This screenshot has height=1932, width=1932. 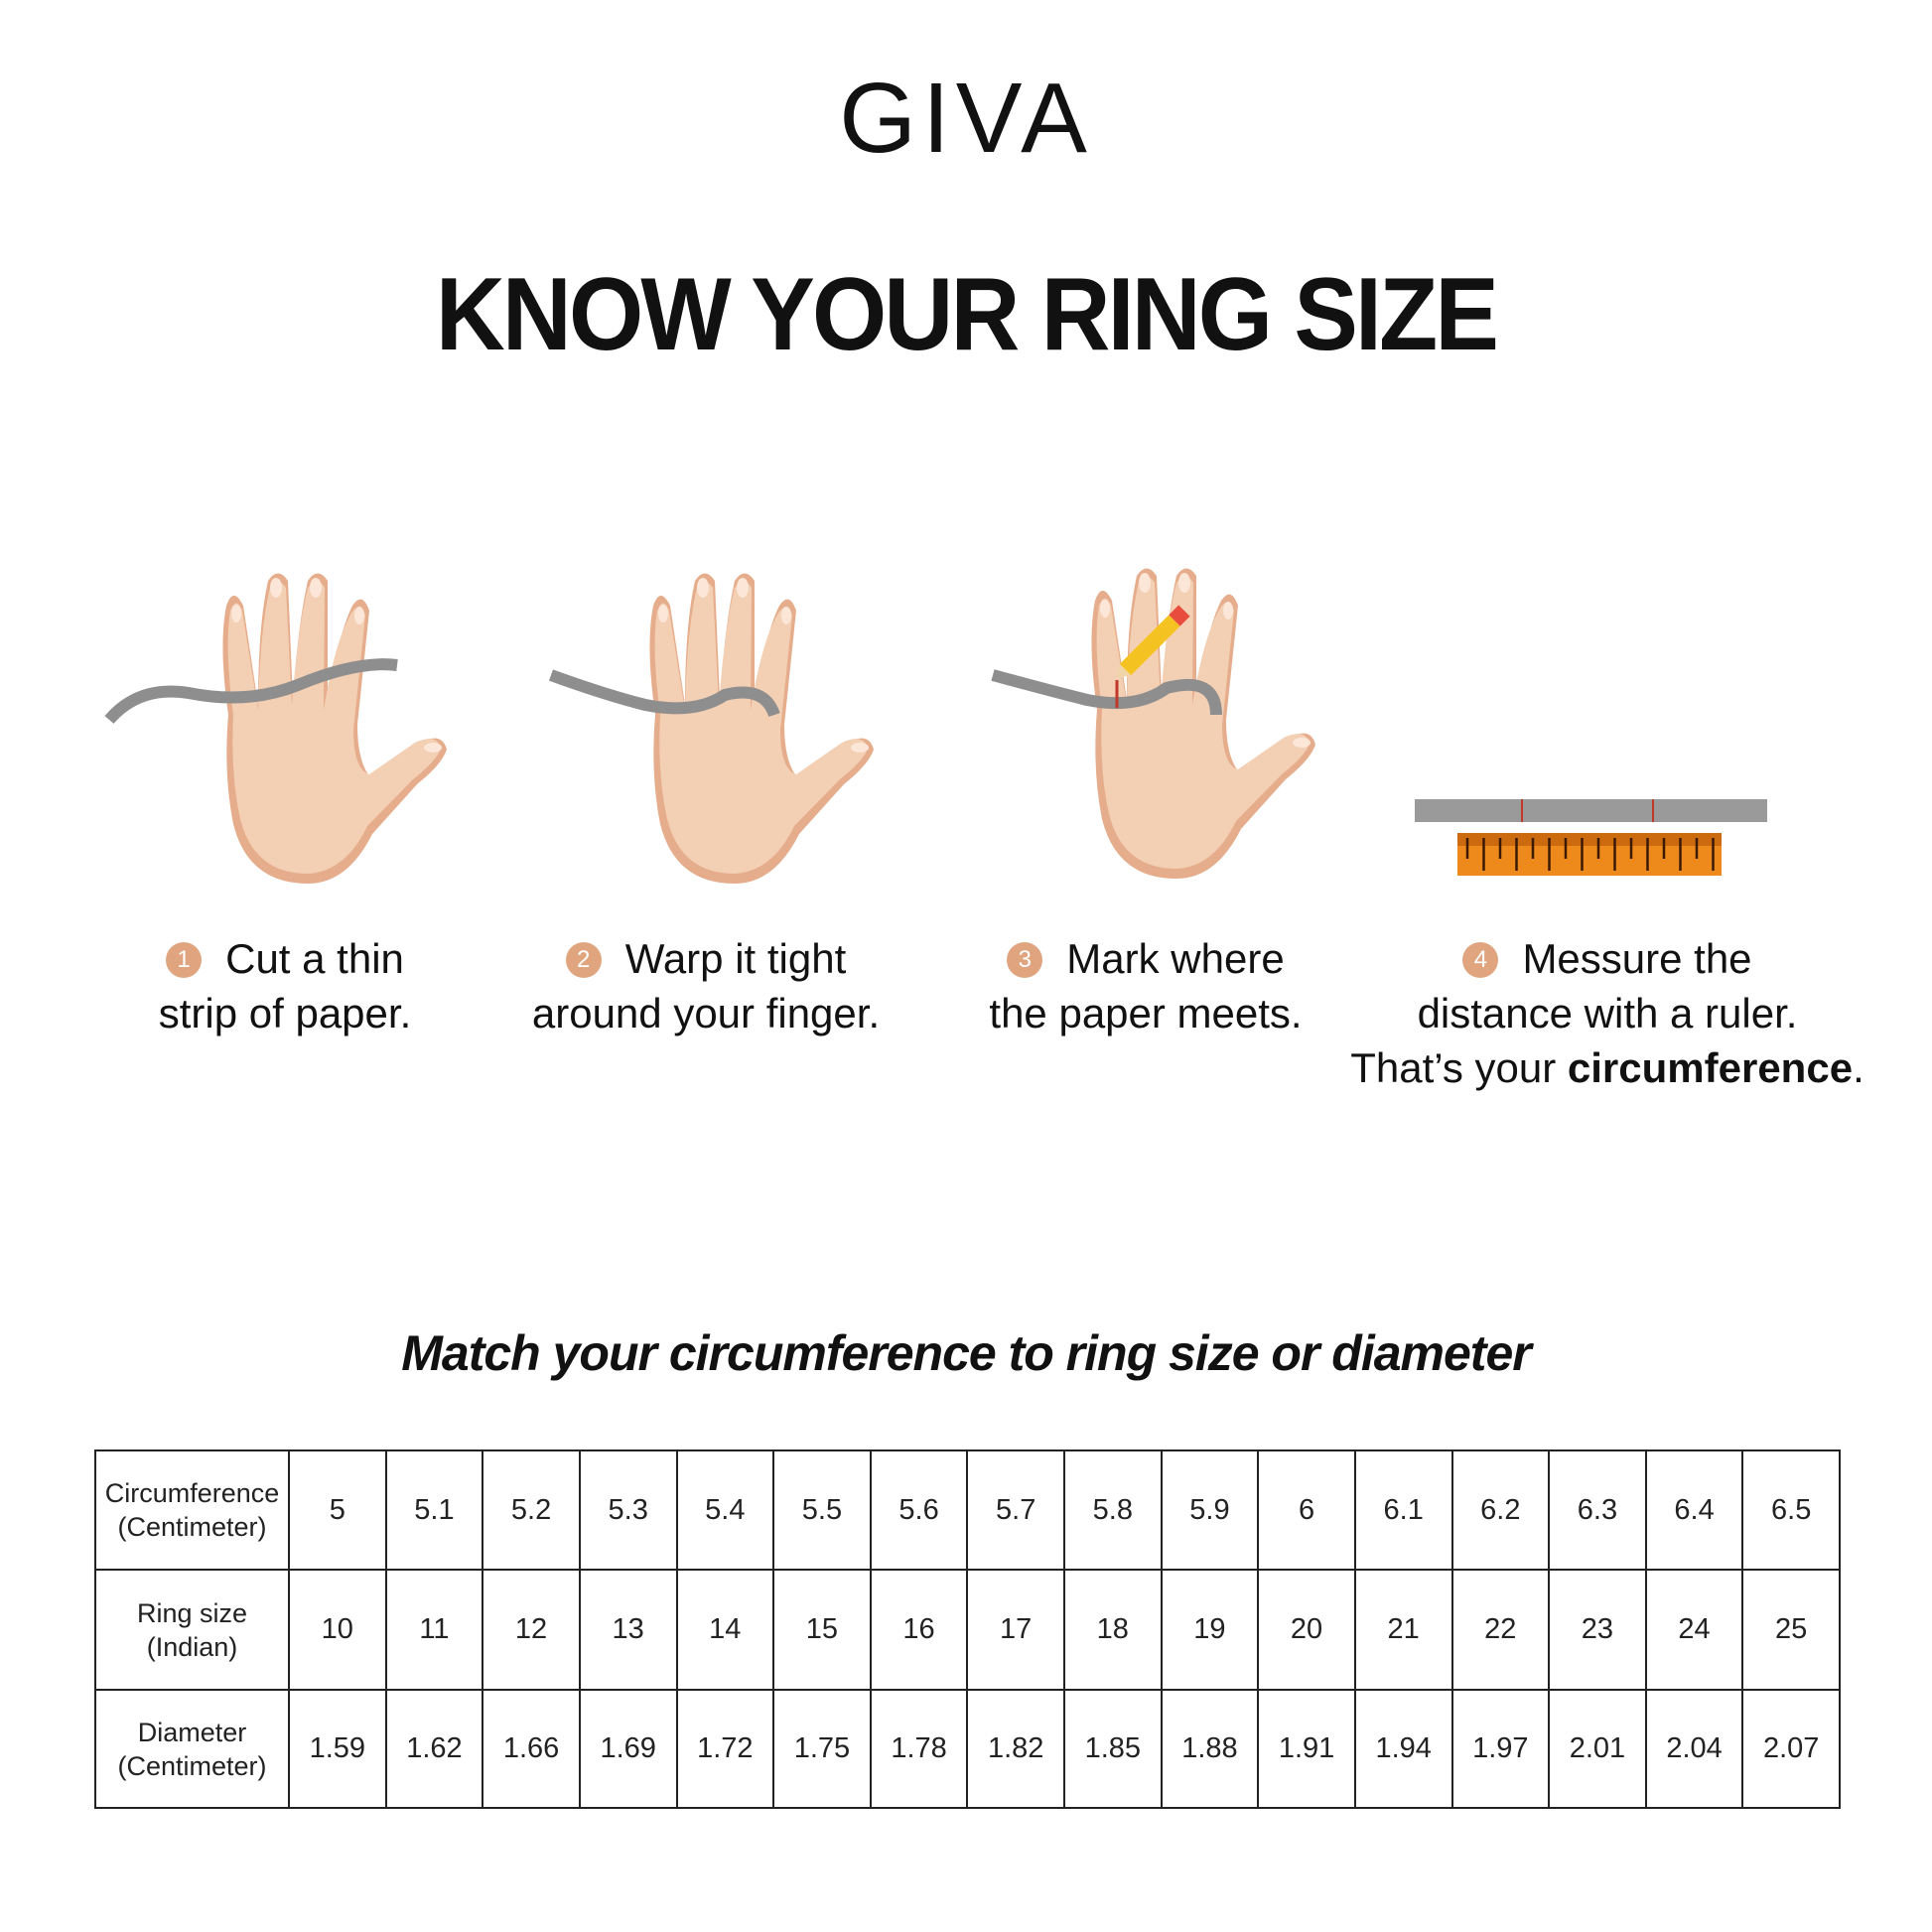 What do you see at coordinates (285, 986) in the screenshot?
I see `step-1: 1 Cut a thin strip of paper.` at bounding box center [285, 986].